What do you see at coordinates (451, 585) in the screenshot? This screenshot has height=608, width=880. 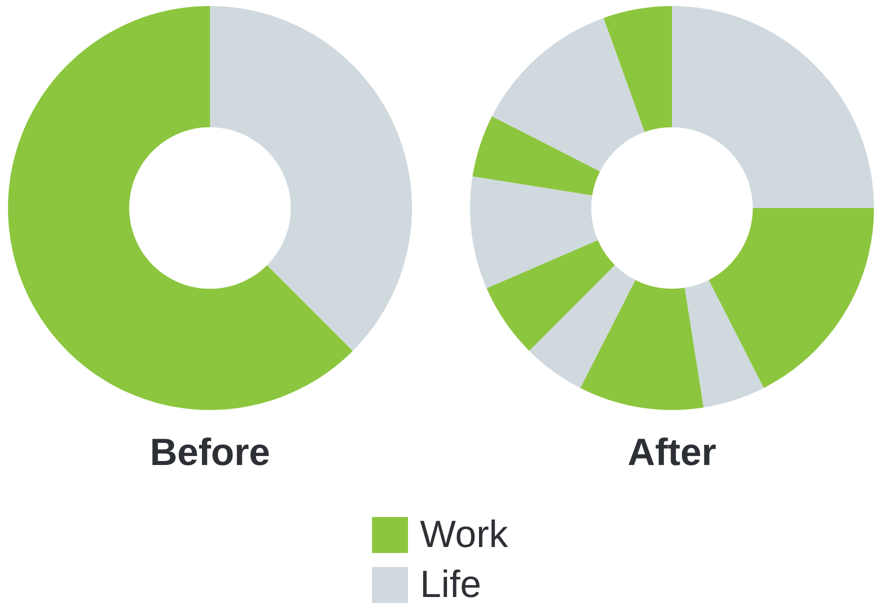 I see `legend-label: Life` at bounding box center [451, 585].